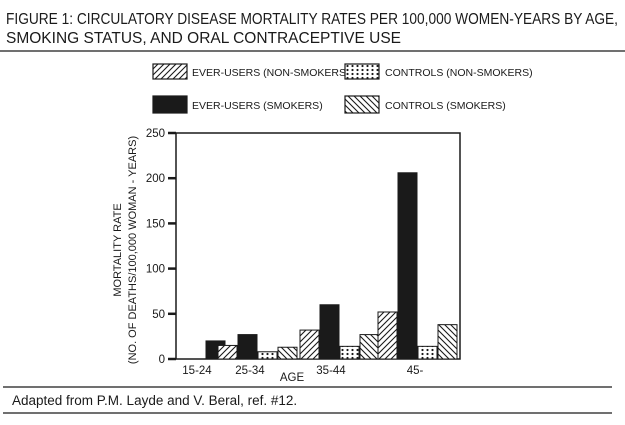 Image resolution: width=625 pixels, height=425 pixels. Describe the element at coordinates (133, 250) in the screenshot. I see `y-axis-title-line-2: (NO. OF DEATHS/100,000 WOMAN - YEARS)` at that location.